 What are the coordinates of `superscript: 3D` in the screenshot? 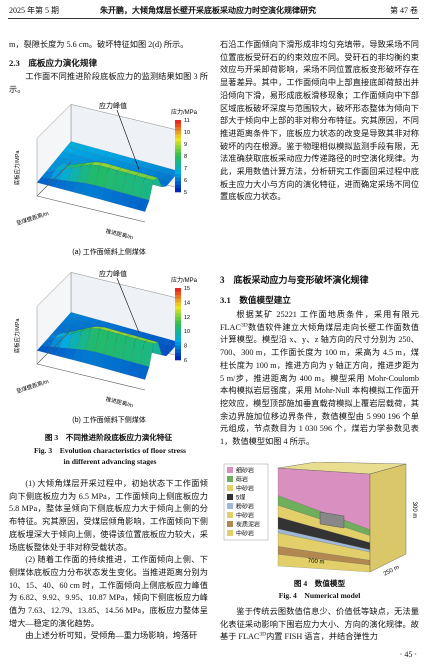 It's located at (244, 324).